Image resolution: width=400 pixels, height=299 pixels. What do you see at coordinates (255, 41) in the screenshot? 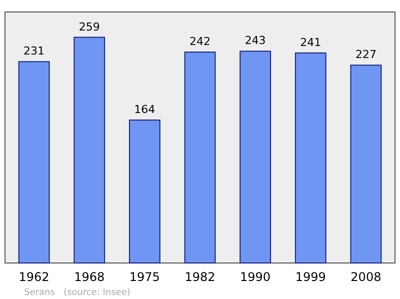
I see `data-label: 243` at bounding box center [255, 41].